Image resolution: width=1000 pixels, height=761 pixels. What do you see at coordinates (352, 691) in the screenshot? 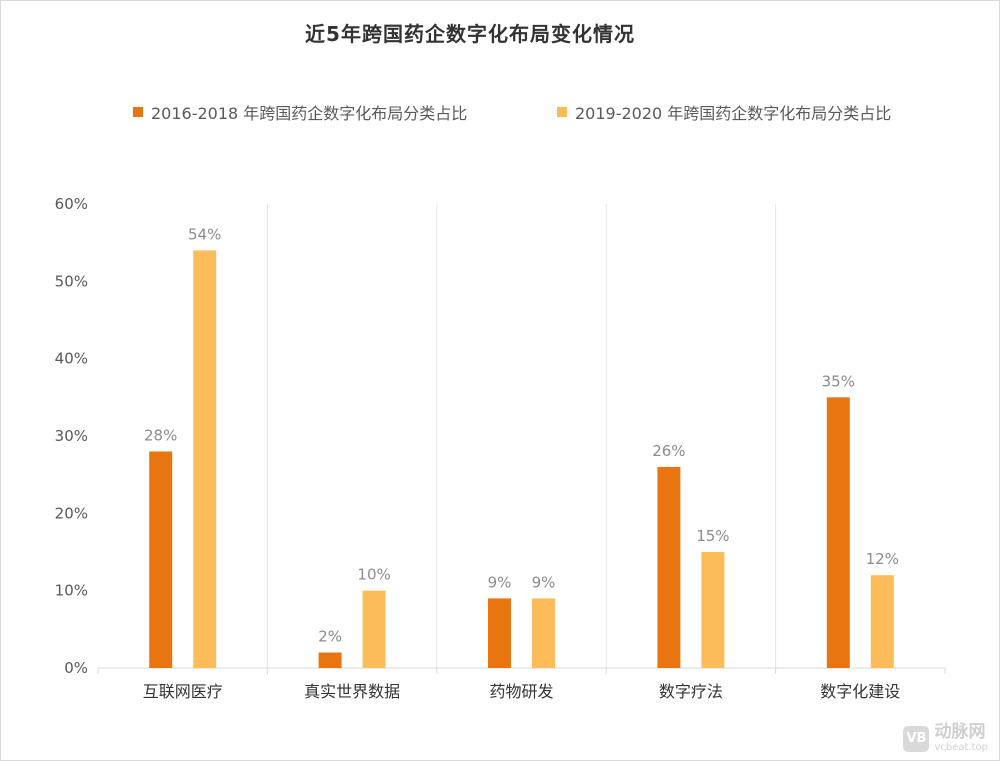
I see `x-category-label: 真实世界数据` at bounding box center [352, 691].